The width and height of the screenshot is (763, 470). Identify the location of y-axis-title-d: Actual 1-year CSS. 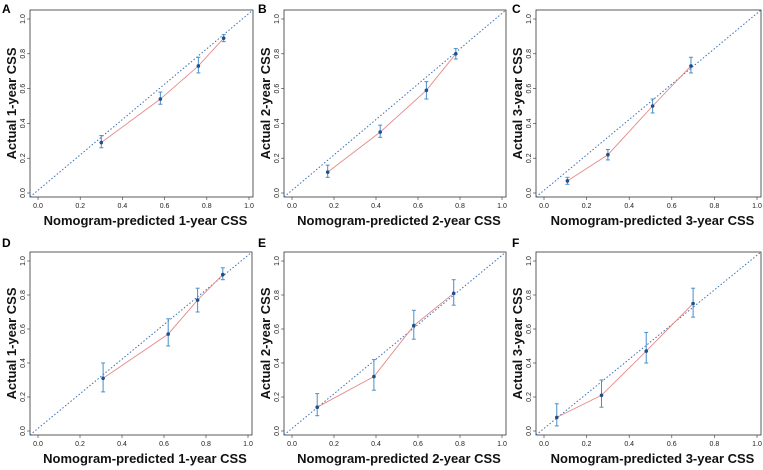
(11, 343).